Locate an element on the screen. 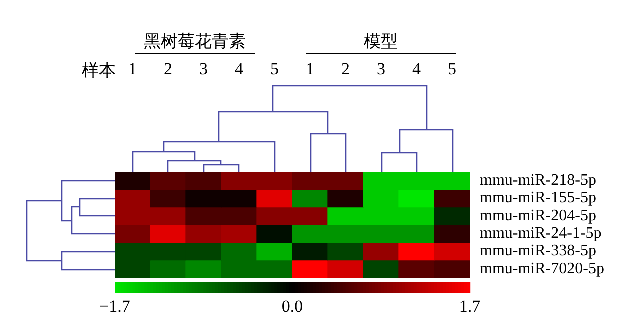 Image resolution: width=635 pixels, height=335 pixels. x-axis-title: 样本 is located at coordinates (99, 70).